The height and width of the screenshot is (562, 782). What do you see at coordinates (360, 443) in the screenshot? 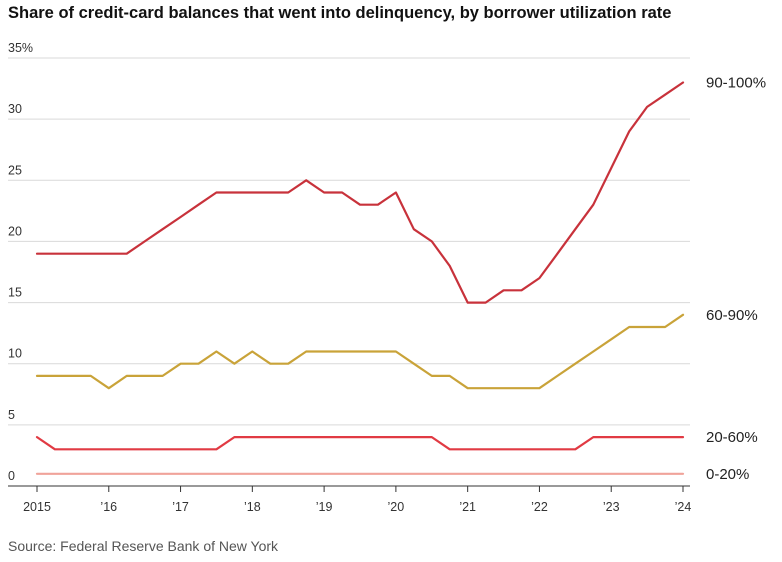
I see `series-line-20-60%` at bounding box center [360, 443].